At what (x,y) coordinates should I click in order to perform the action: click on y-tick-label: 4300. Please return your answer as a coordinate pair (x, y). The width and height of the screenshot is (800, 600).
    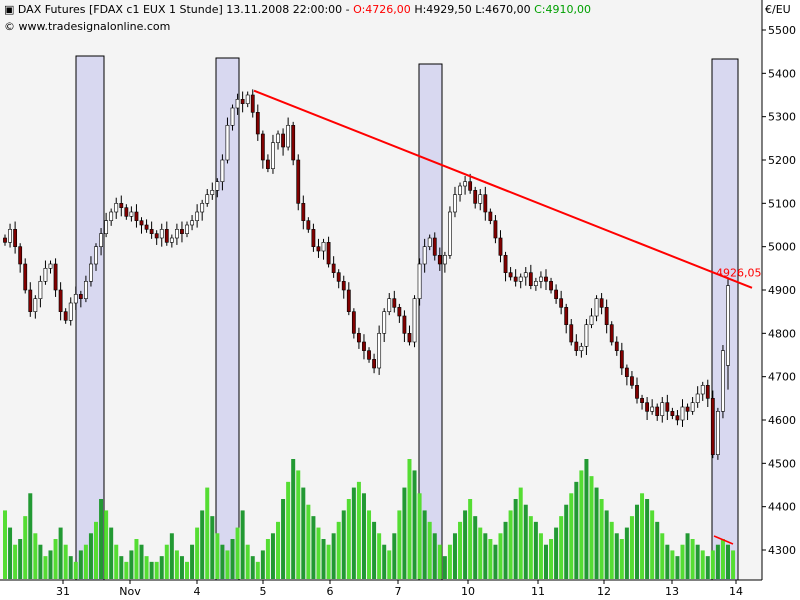
    Looking at the image, I should click on (782, 550).